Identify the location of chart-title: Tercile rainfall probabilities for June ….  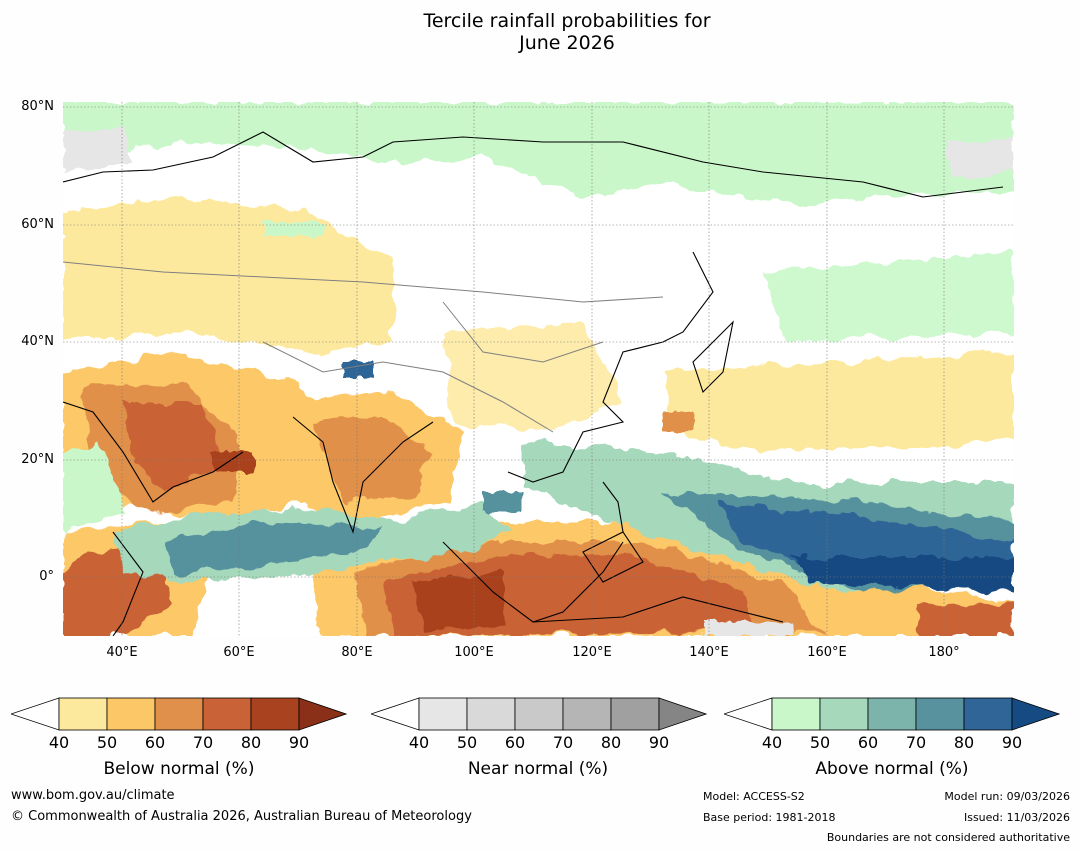
(540, 32).